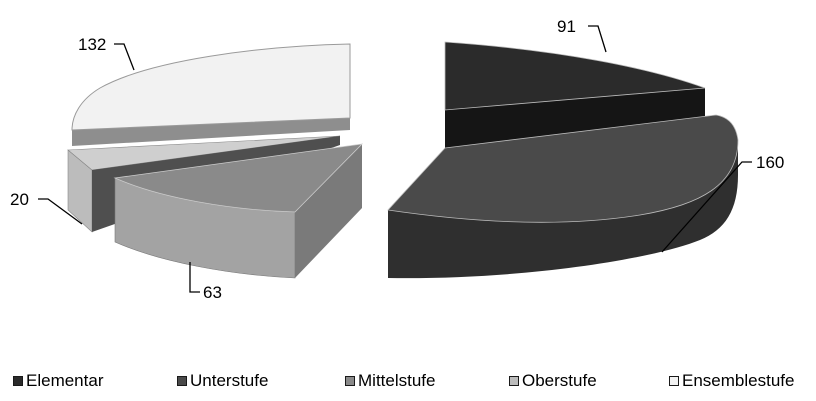  What do you see at coordinates (182, 381) in the screenshot?
I see `legend-swatch-unterstufe` at bounding box center [182, 381].